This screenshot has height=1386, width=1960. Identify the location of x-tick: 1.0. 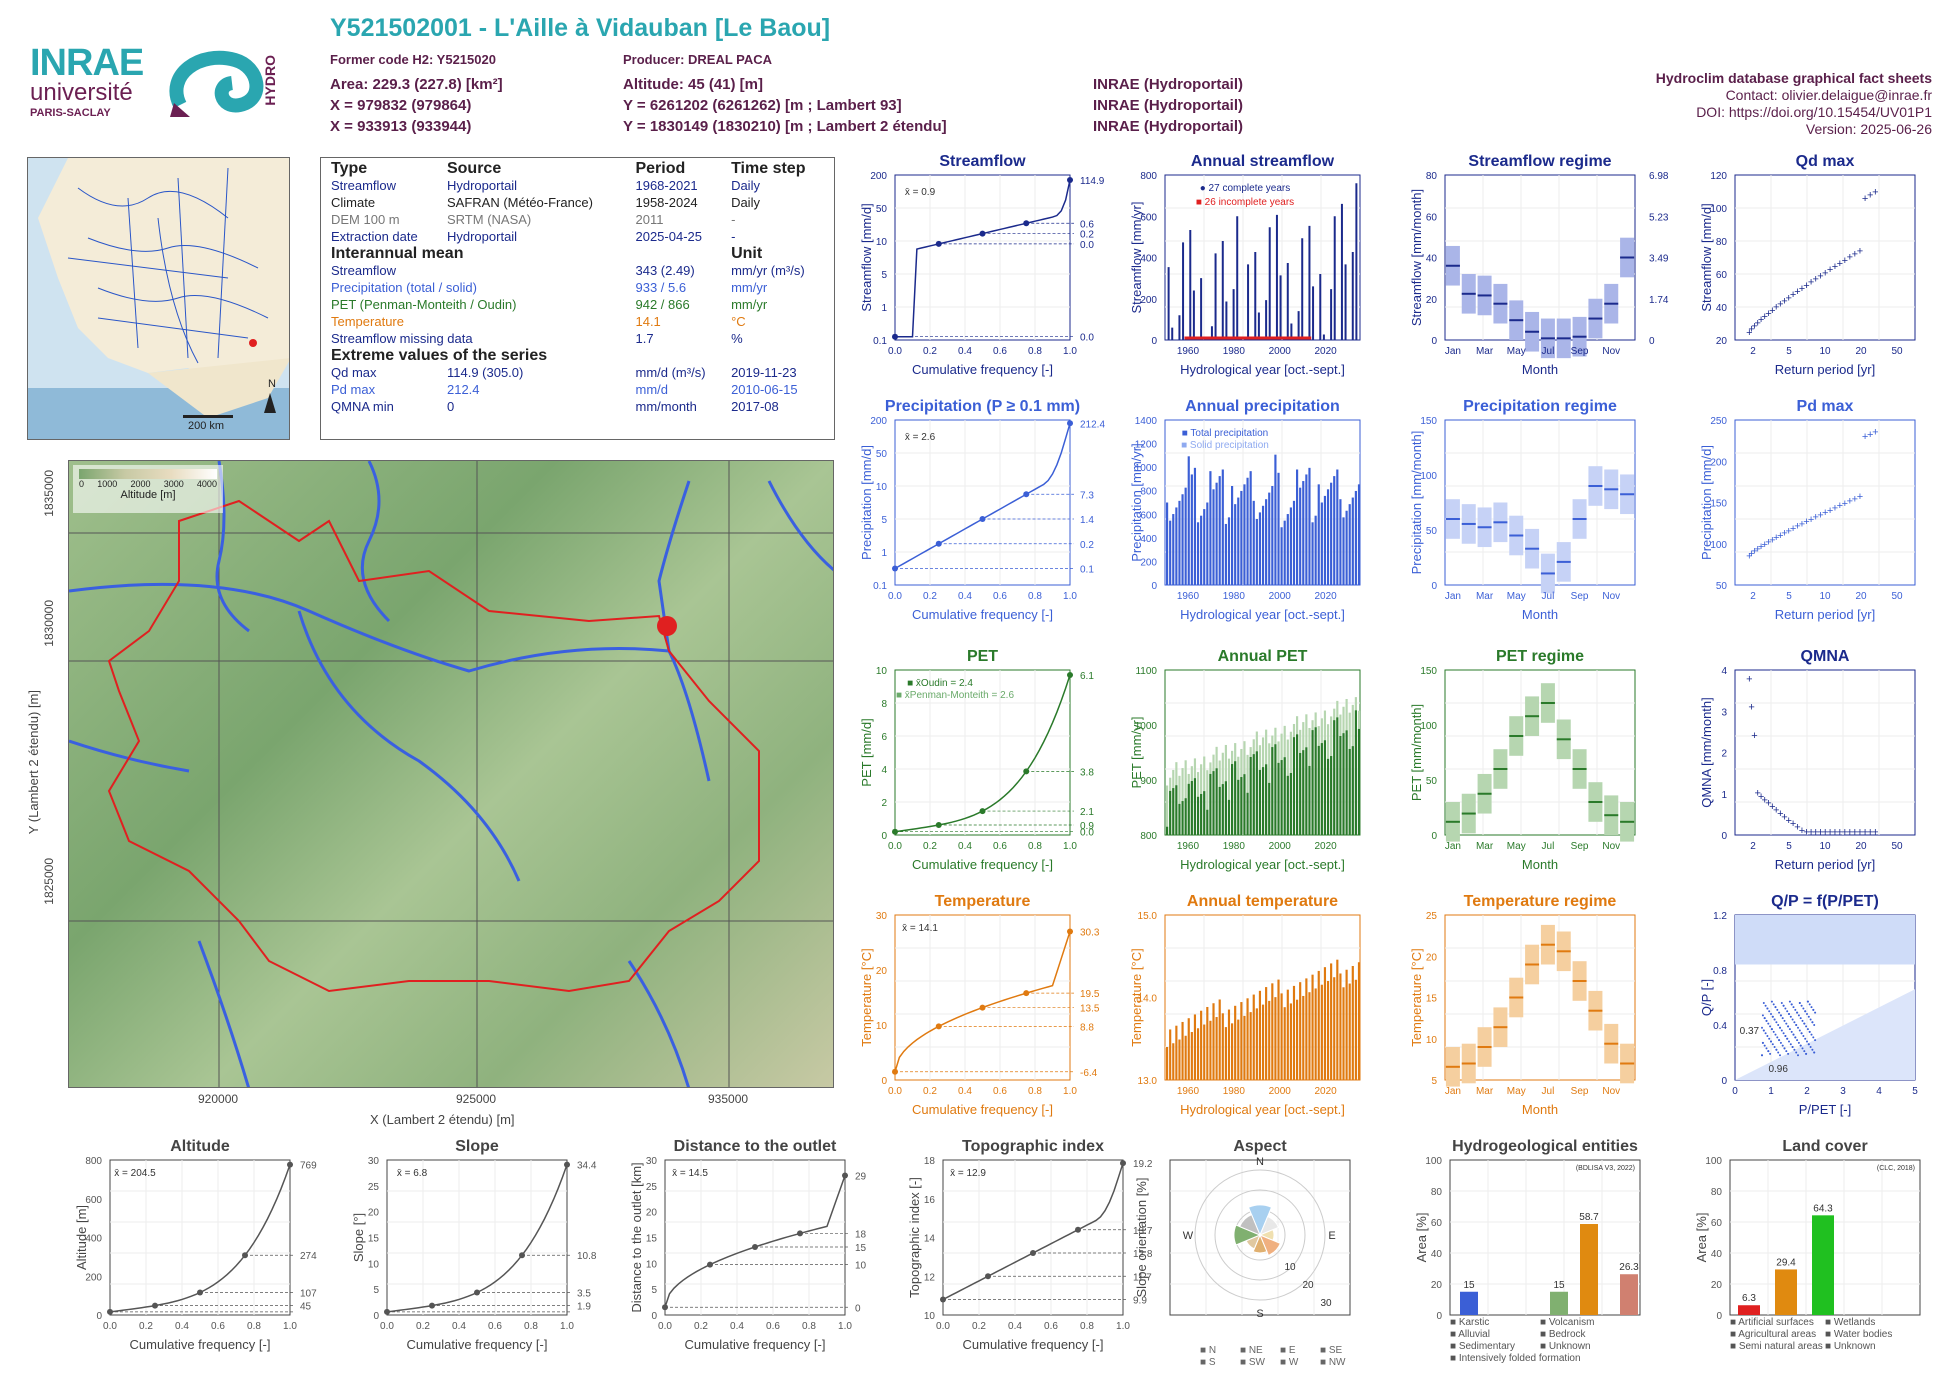
(1070, 1091).